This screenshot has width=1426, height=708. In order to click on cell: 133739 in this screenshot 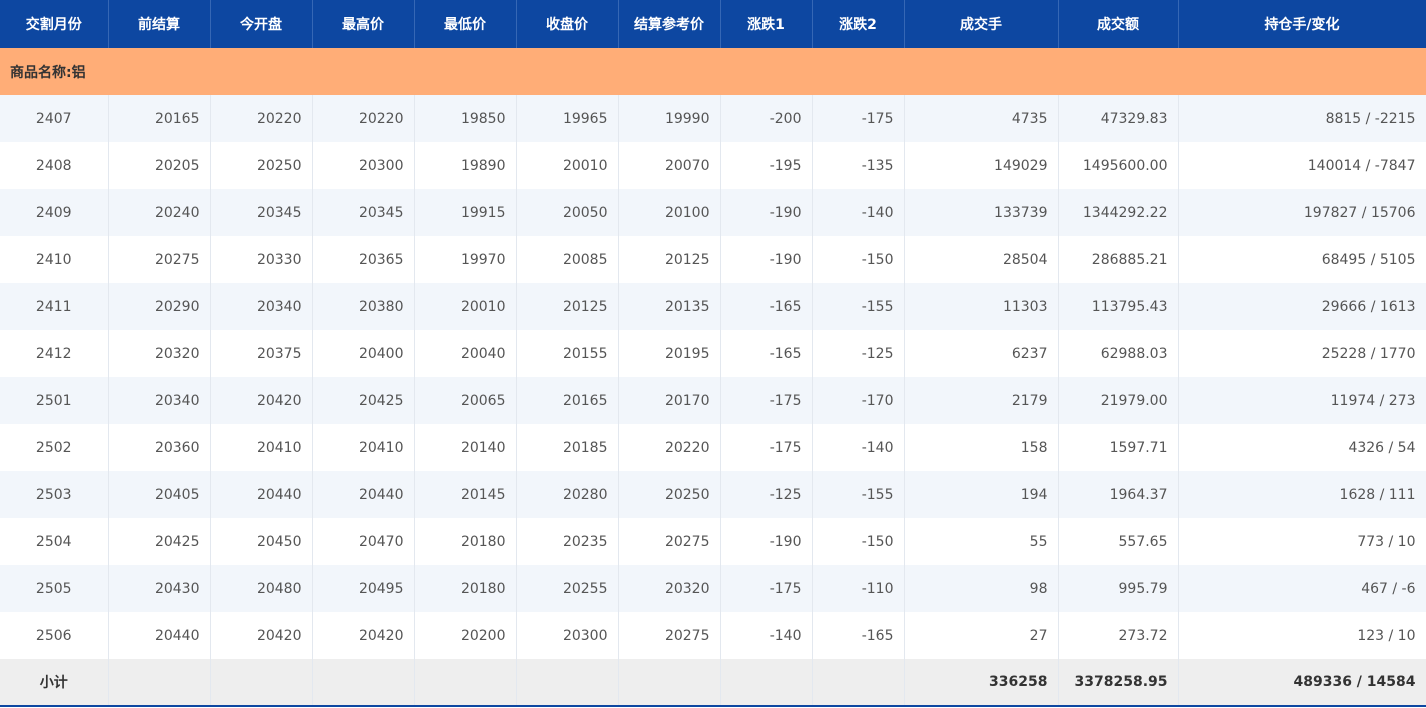, I will do `click(981, 212)`.